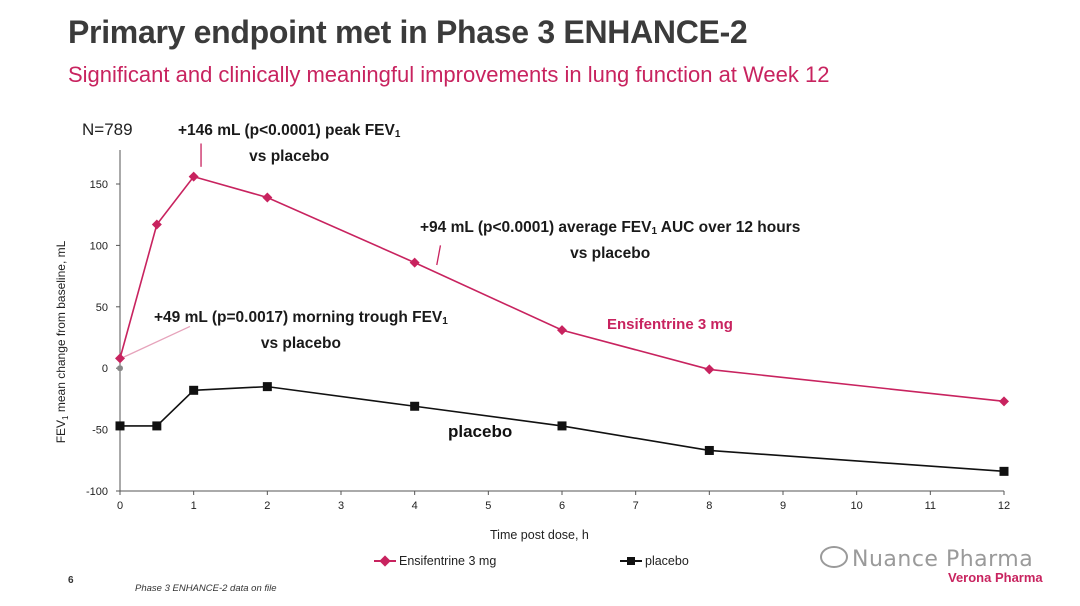 Image resolution: width=1080 pixels, height=606 pixels. I want to click on square-marker-icon, so click(631, 561).